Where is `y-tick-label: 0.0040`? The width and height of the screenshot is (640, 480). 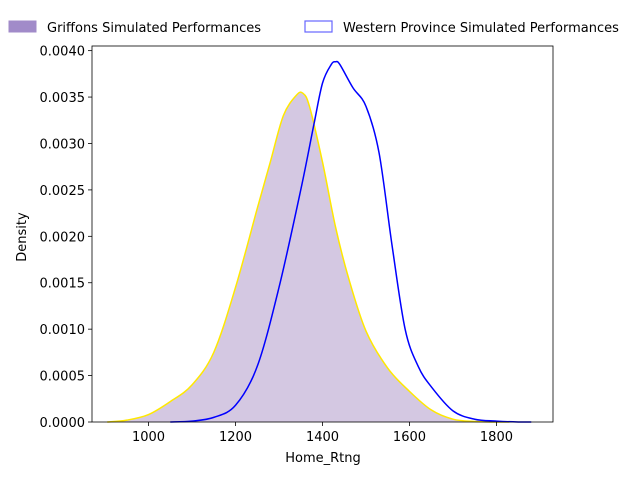
y-tick-label: 0.0040 is located at coordinates (63, 52).